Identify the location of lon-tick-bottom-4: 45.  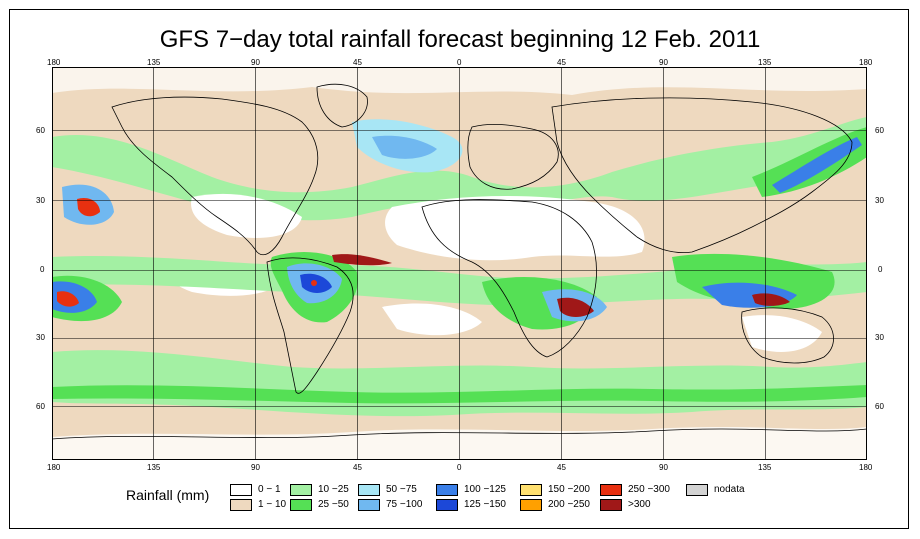
(357, 467).